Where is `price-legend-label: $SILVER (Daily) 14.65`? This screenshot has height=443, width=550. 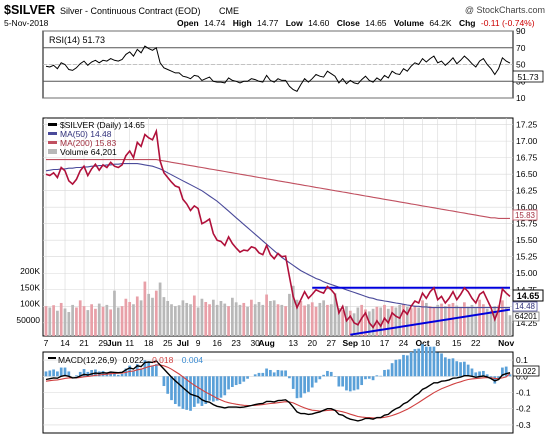 price-legend-label: $SILVER (Daily) 14.65 is located at coordinates (102, 125).